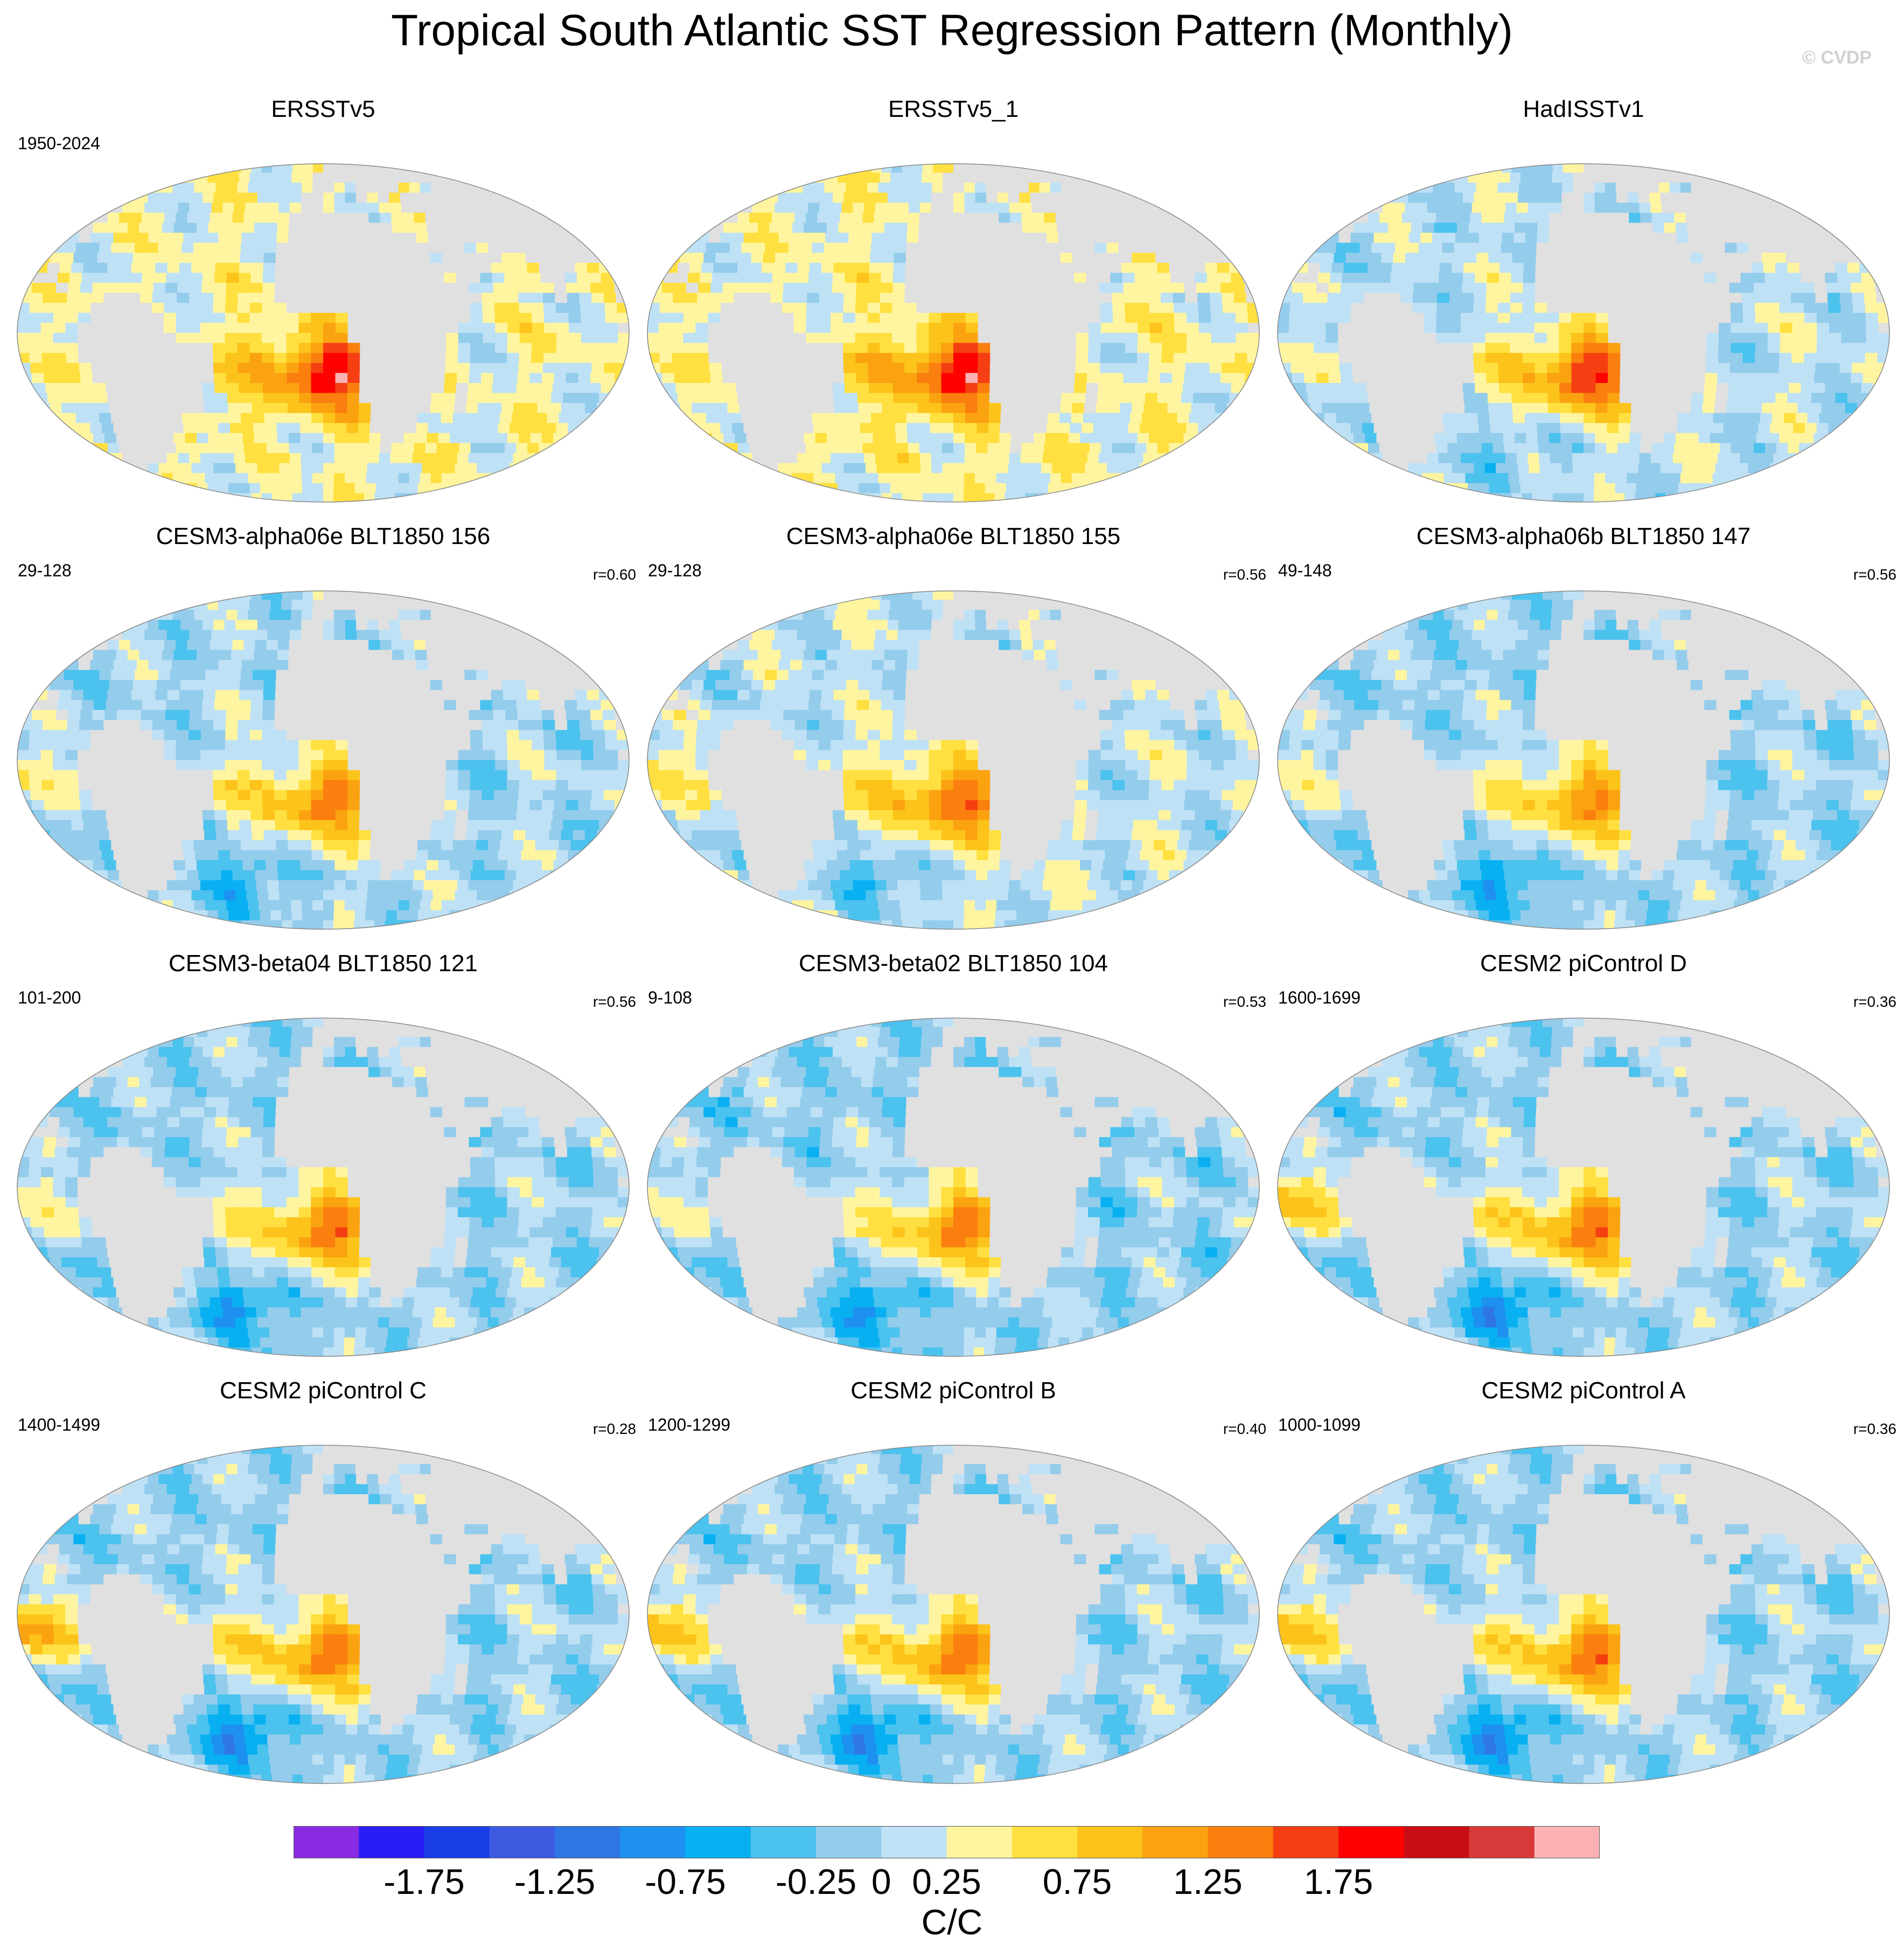 The height and width of the screenshot is (1944, 1904). What do you see at coordinates (816, 1881) in the screenshot?
I see `colorbar-tick-label: -0.25` at bounding box center [816, 1881].